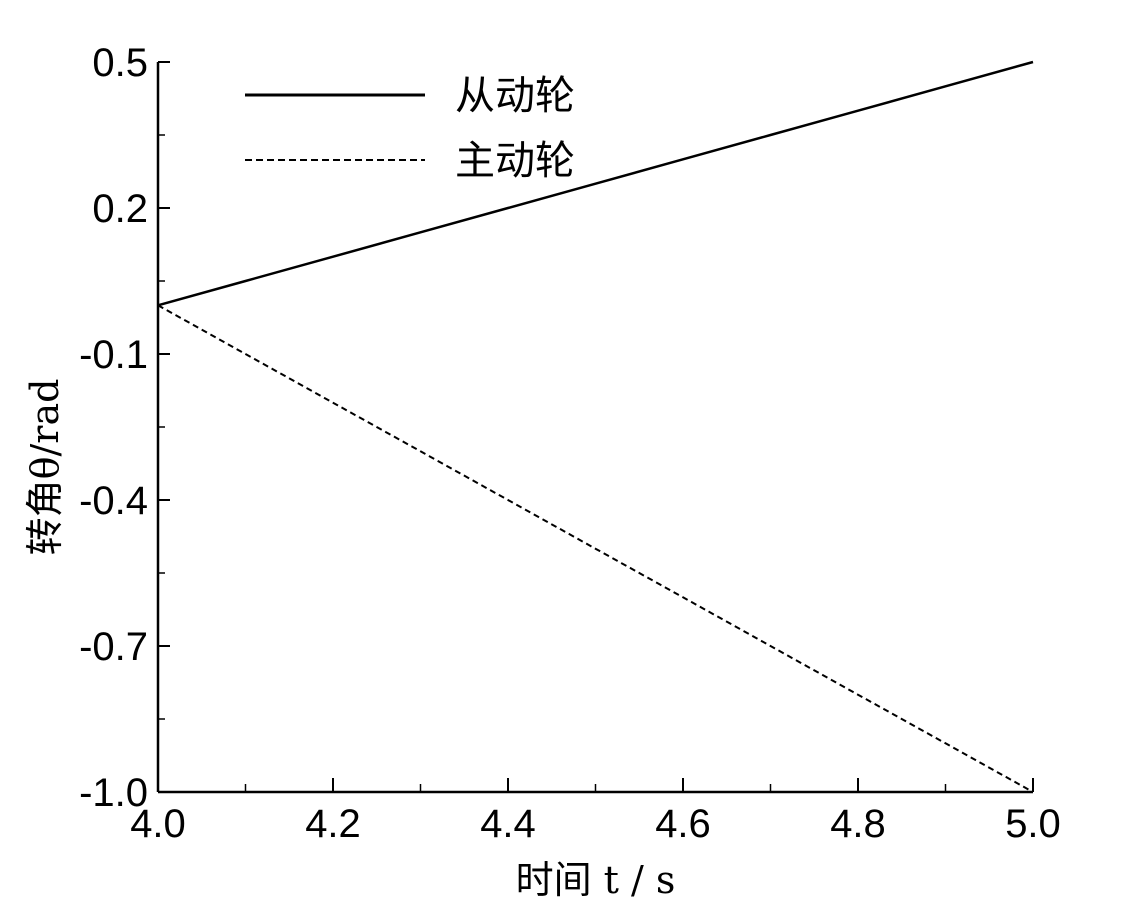  Describe the element at coordinates (333, 824) in the screenshot. I see `x-tick-label: 4.2` at that location.